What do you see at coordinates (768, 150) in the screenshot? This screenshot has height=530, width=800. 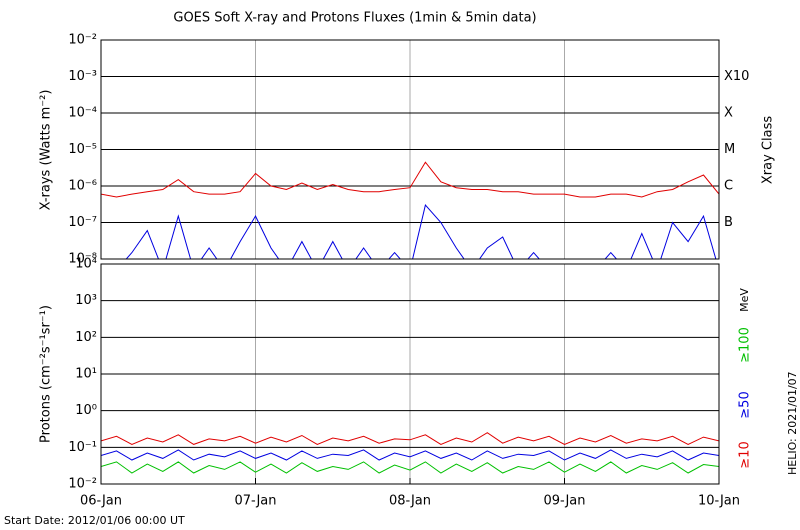 I see `right-axis-title: Xray Class` at bounding box center [768, 150].